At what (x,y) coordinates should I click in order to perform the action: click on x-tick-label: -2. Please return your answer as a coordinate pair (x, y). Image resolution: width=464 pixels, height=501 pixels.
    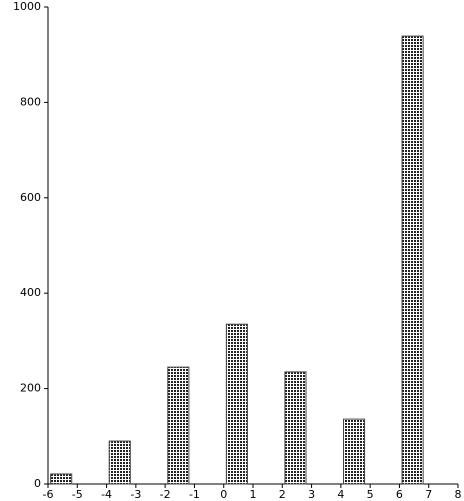
    Looking at the image, I should click on (165, 494).